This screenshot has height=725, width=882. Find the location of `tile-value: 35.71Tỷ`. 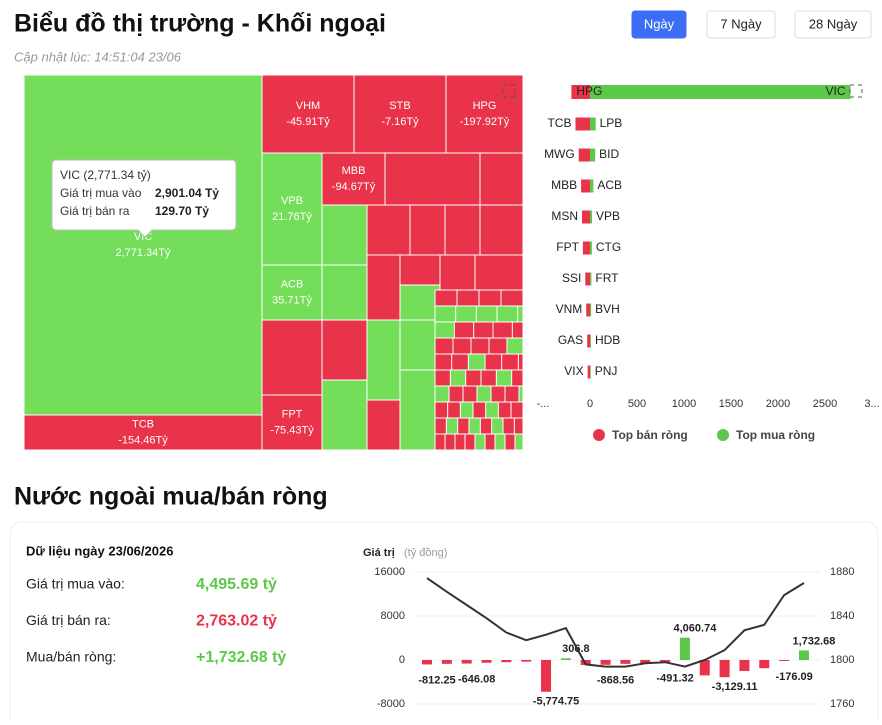

tile-value: 35.71Tỷ is located at coordinates (292, 300).